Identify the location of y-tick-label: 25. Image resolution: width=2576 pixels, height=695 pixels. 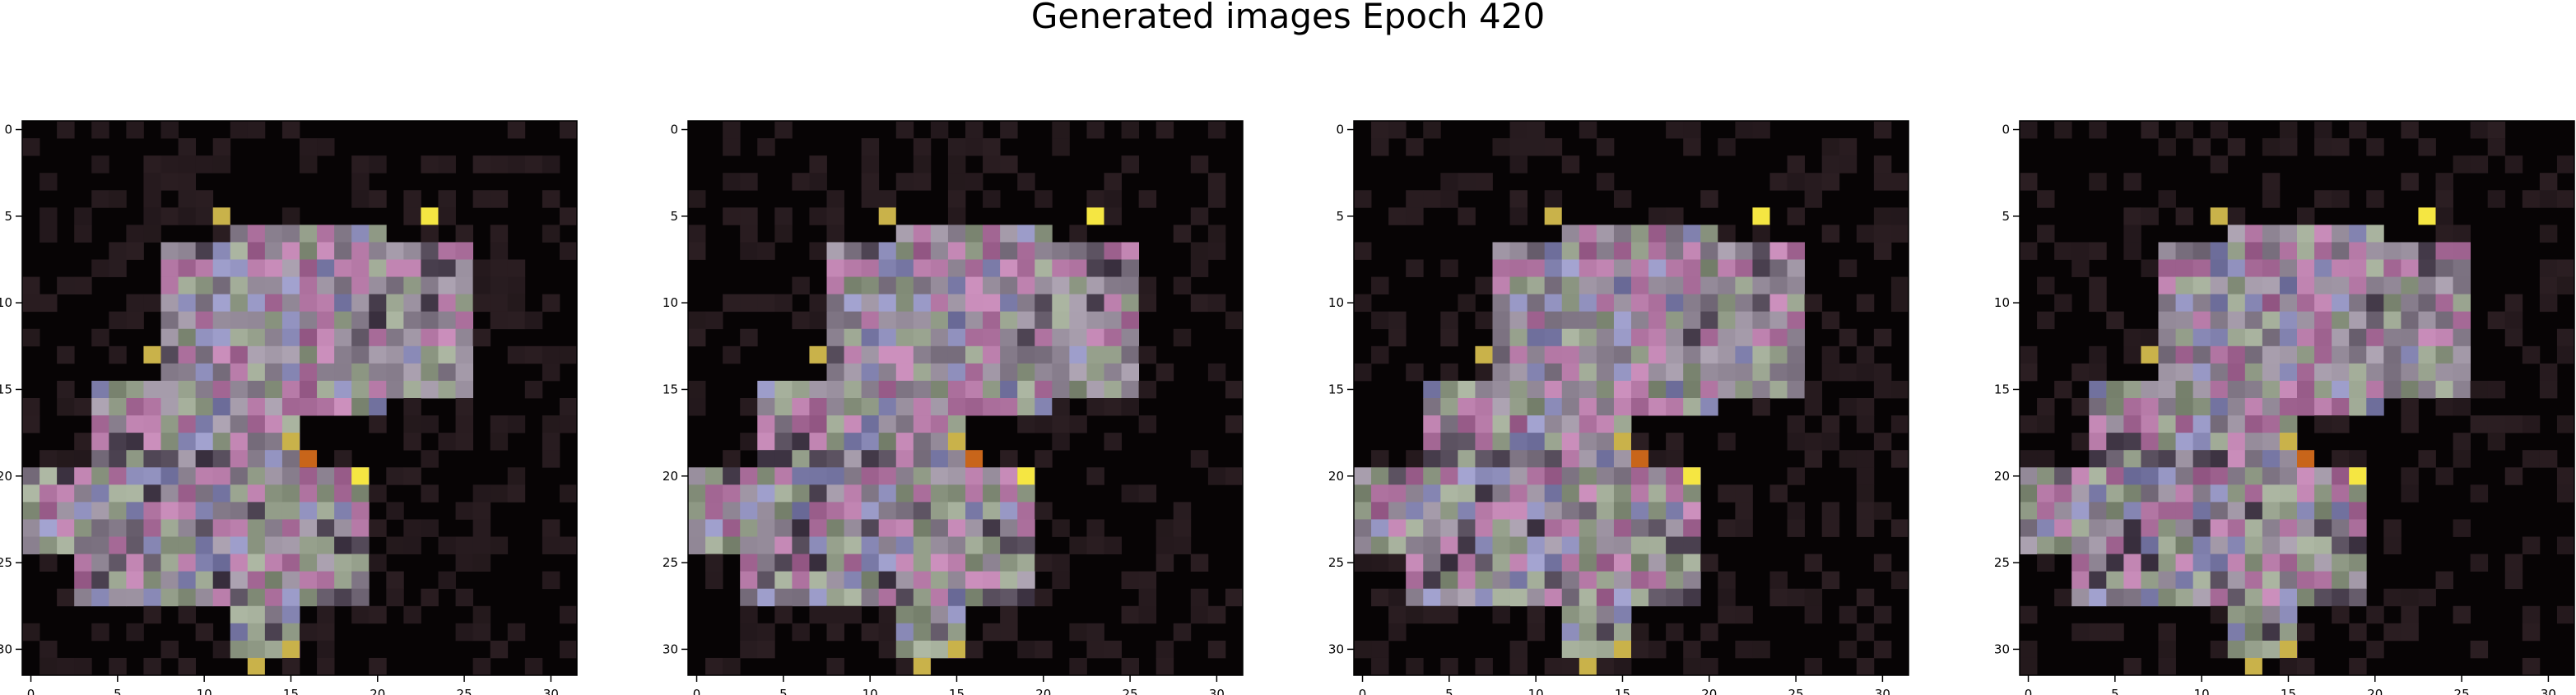
(6, 562).